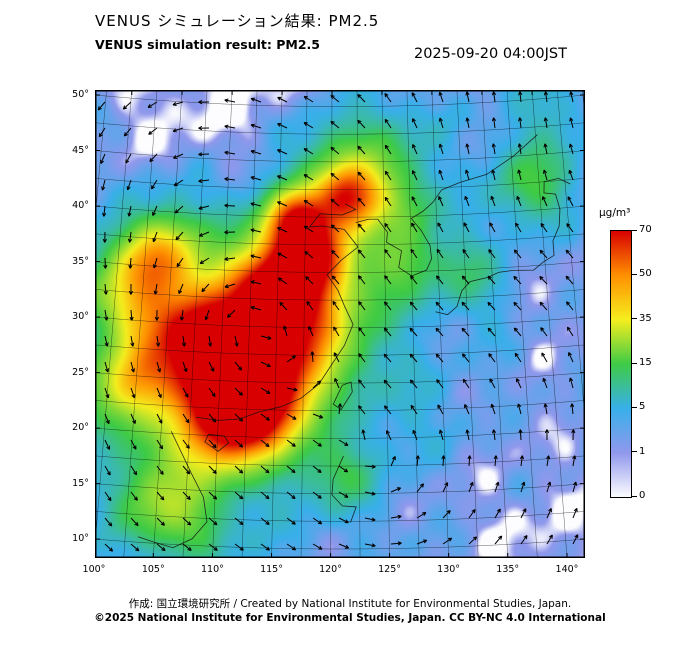  What do you see at coordinates (212, 569) in the screenshot?
I see `lon-tick-label: 110°` at bounding box center [212, 569].